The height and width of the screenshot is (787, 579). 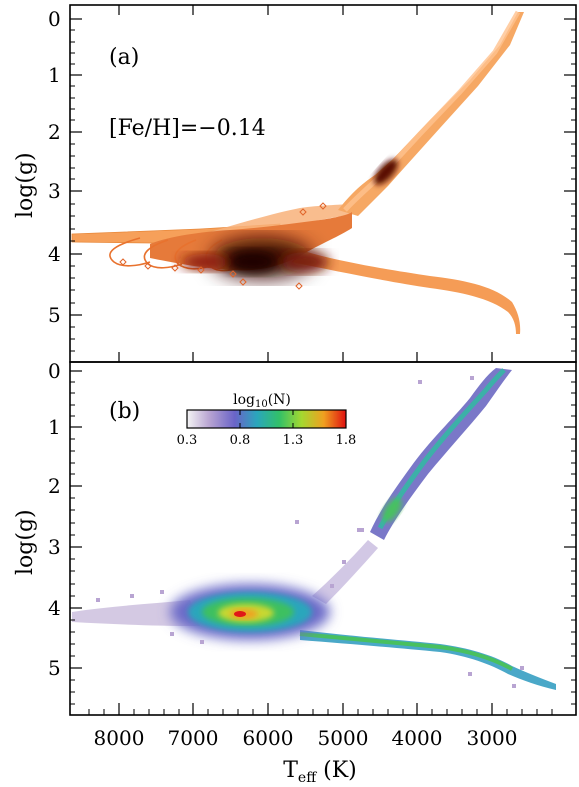 I want to click on panel-a-metallicity-annotation: [Fe/H]=−0.14, so click(x=187, y=128).